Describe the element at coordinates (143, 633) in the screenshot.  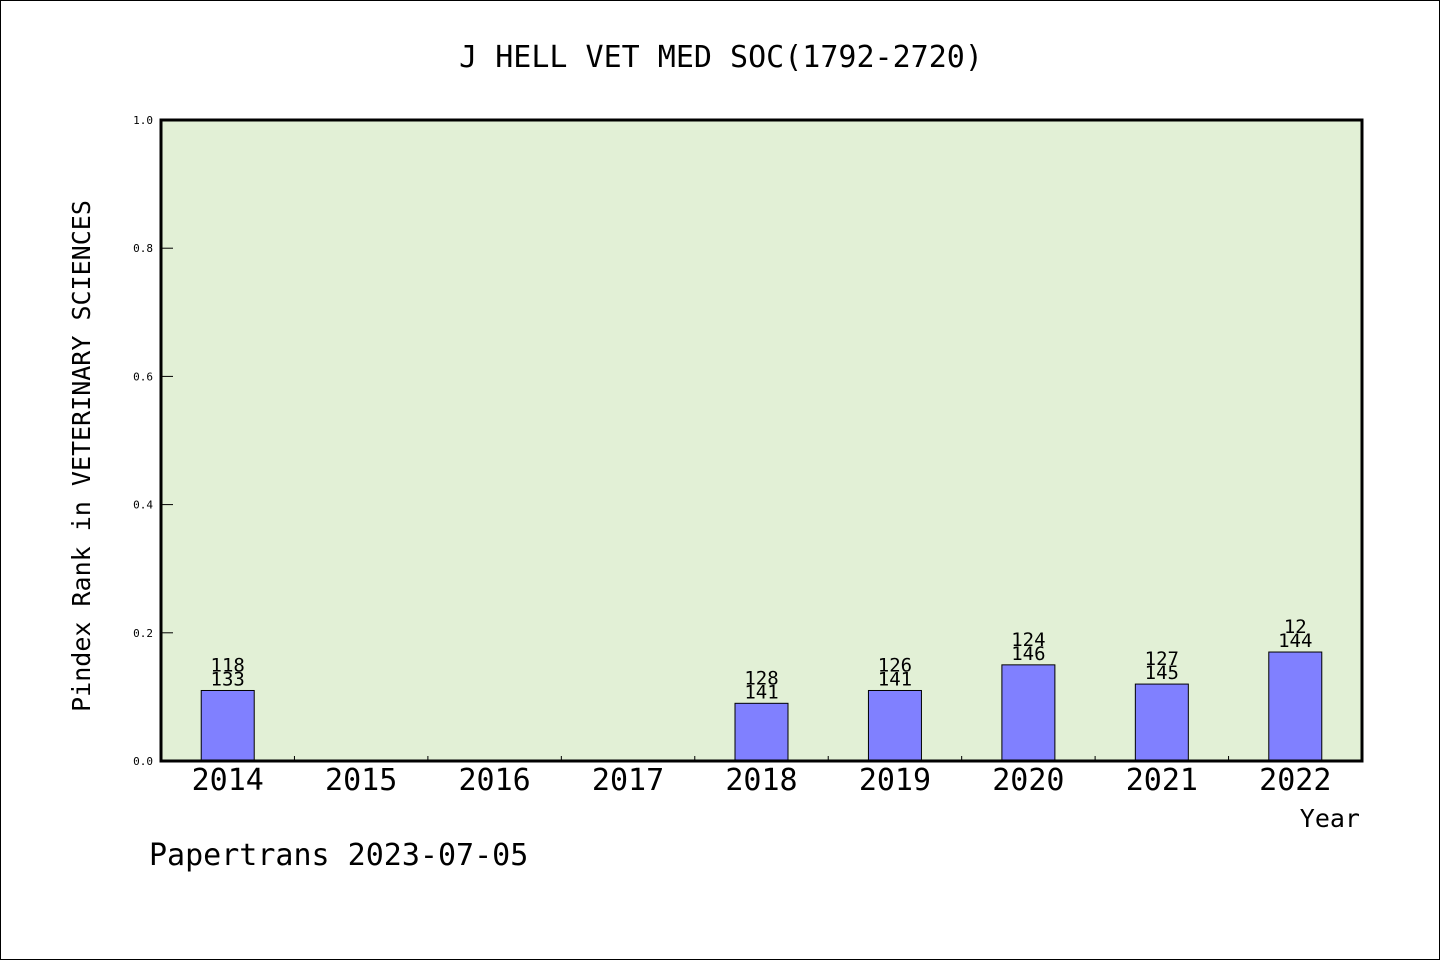
I see `y-tick-label: 0.2` at that location.